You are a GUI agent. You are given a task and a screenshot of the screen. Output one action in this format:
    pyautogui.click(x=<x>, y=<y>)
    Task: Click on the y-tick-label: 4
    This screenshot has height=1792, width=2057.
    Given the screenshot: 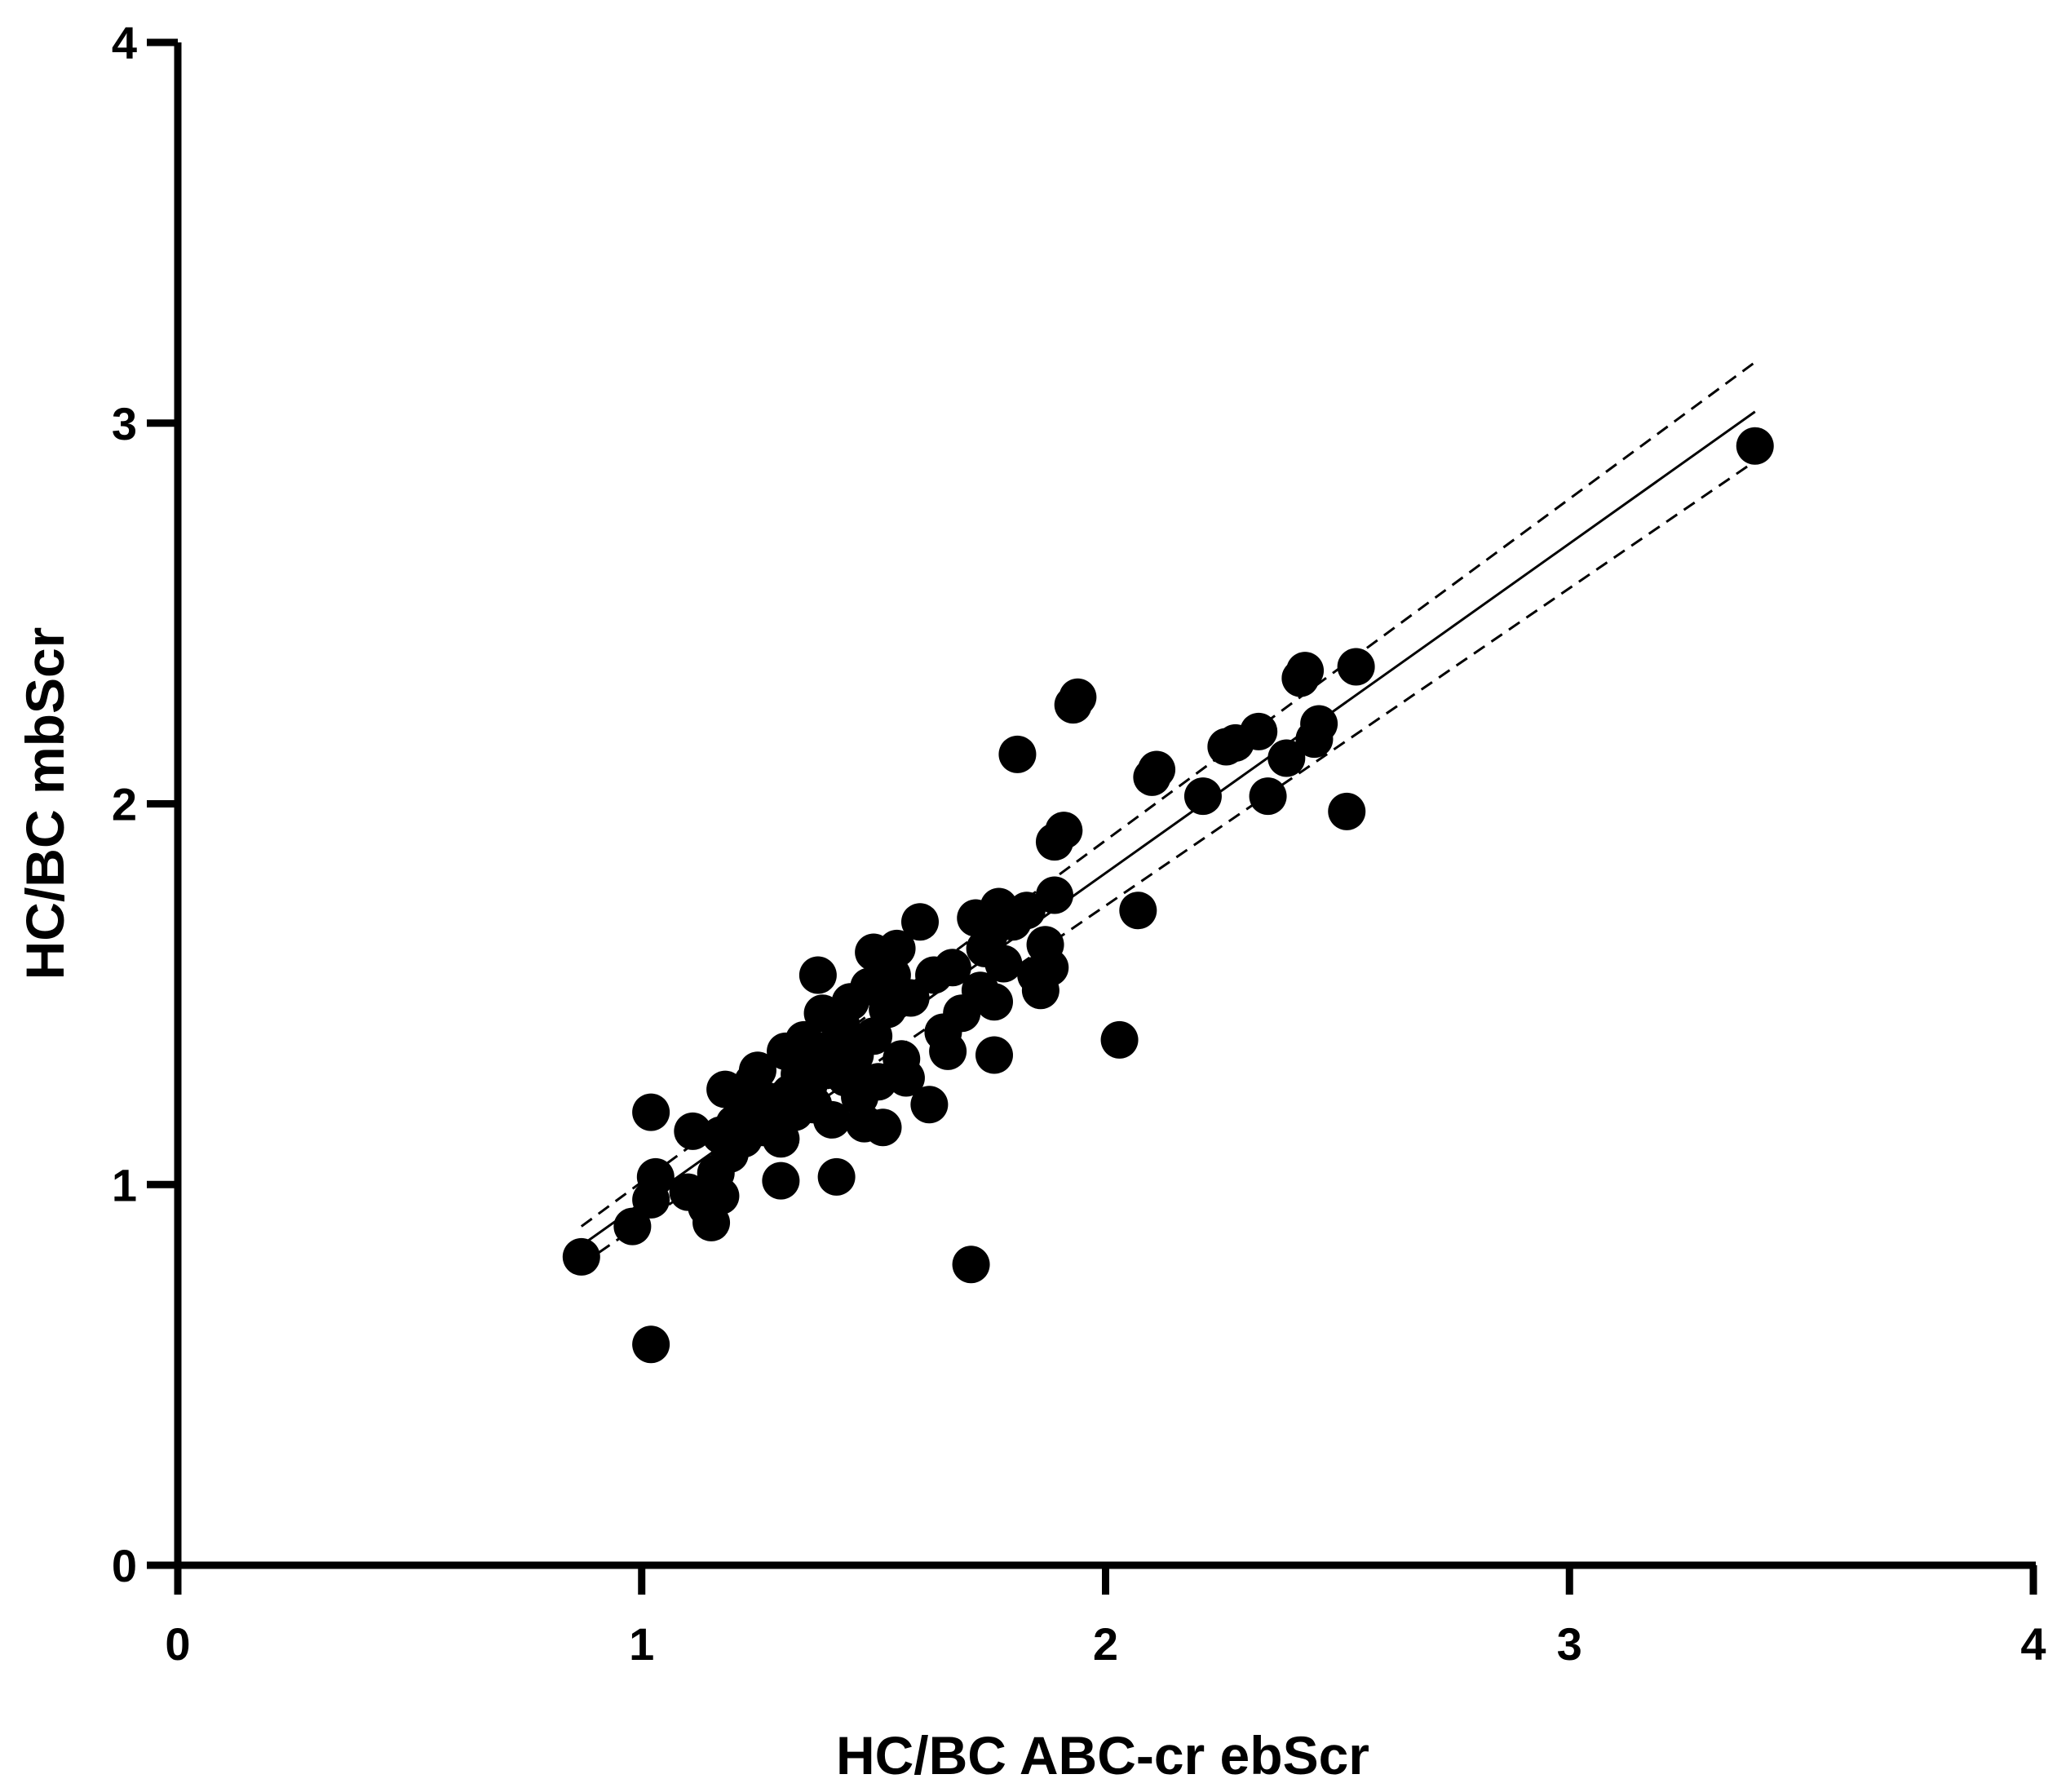 What is the action you would take?
    pyautogui.click(x=125, y=43)
    